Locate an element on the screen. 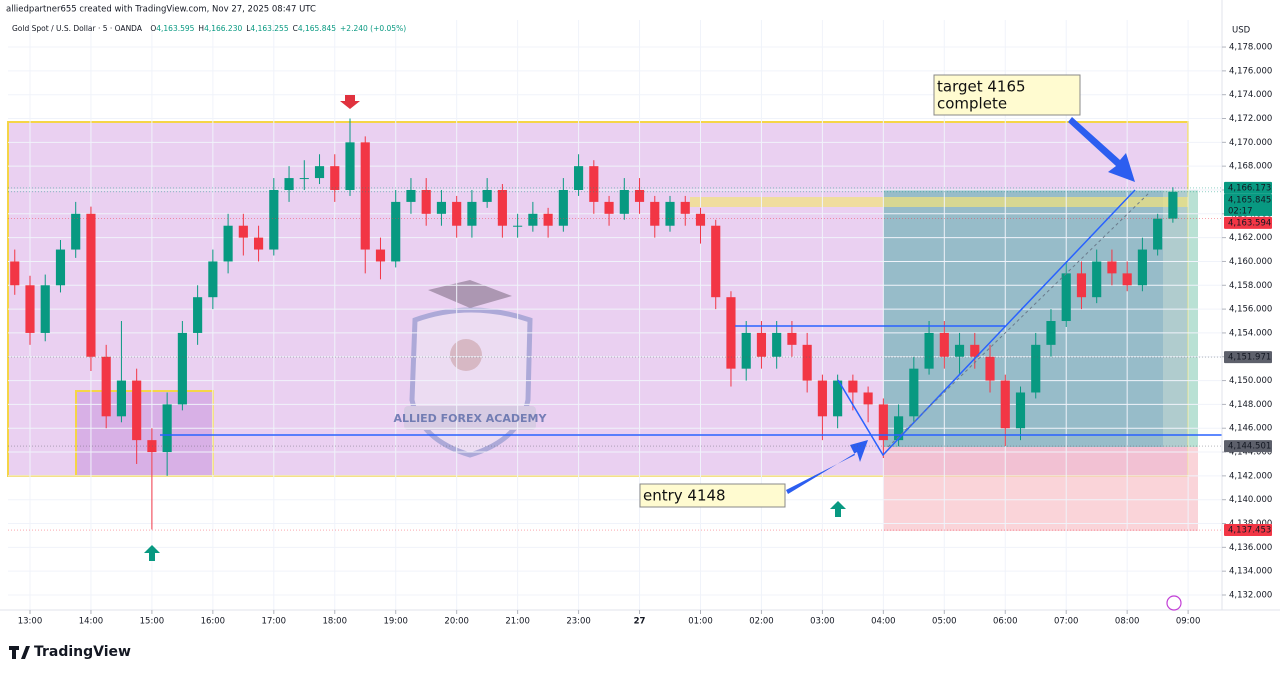  x-tick-label: 13:00 is located at coordinates (30, 622).